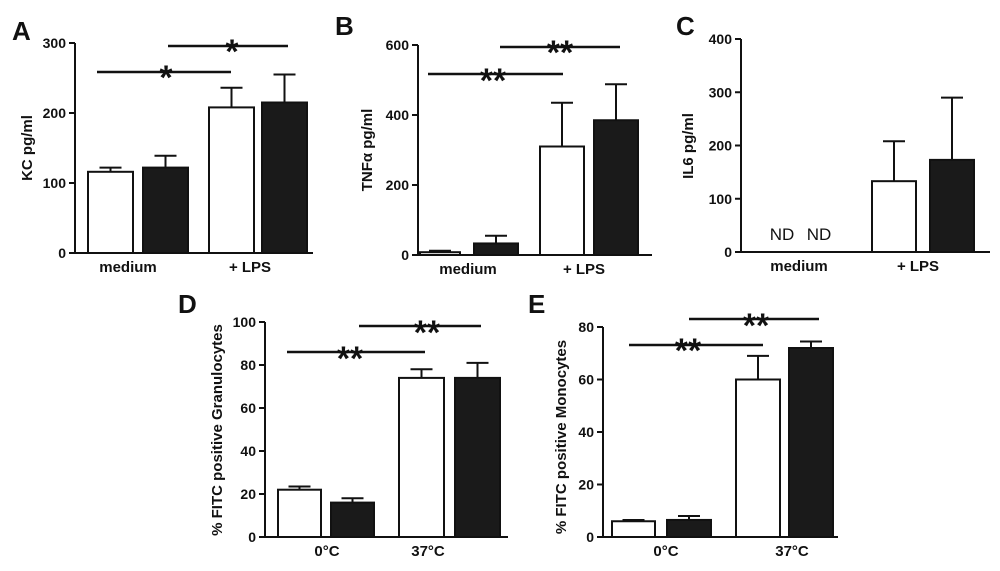 This screenshot has height=571, width=1000. What do you see at coordinates (344, 26) in the screenshot?
I see `panel-letter: B` at bounding box center [344, 26].